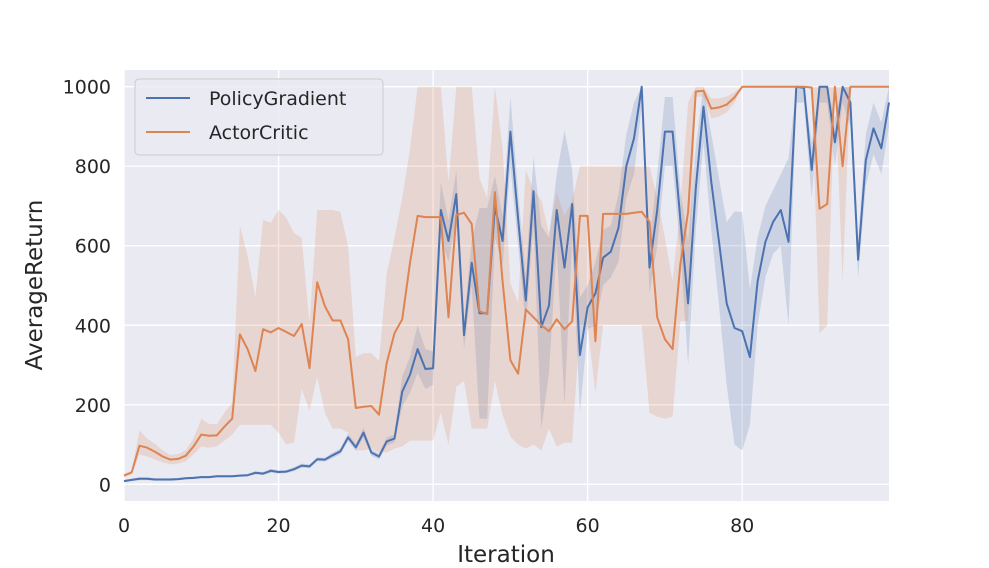  What do you see at coordinates (742, 526) in the screenshot?
I see `x-tick-label-4: 80` at bounding box center [742, 526].